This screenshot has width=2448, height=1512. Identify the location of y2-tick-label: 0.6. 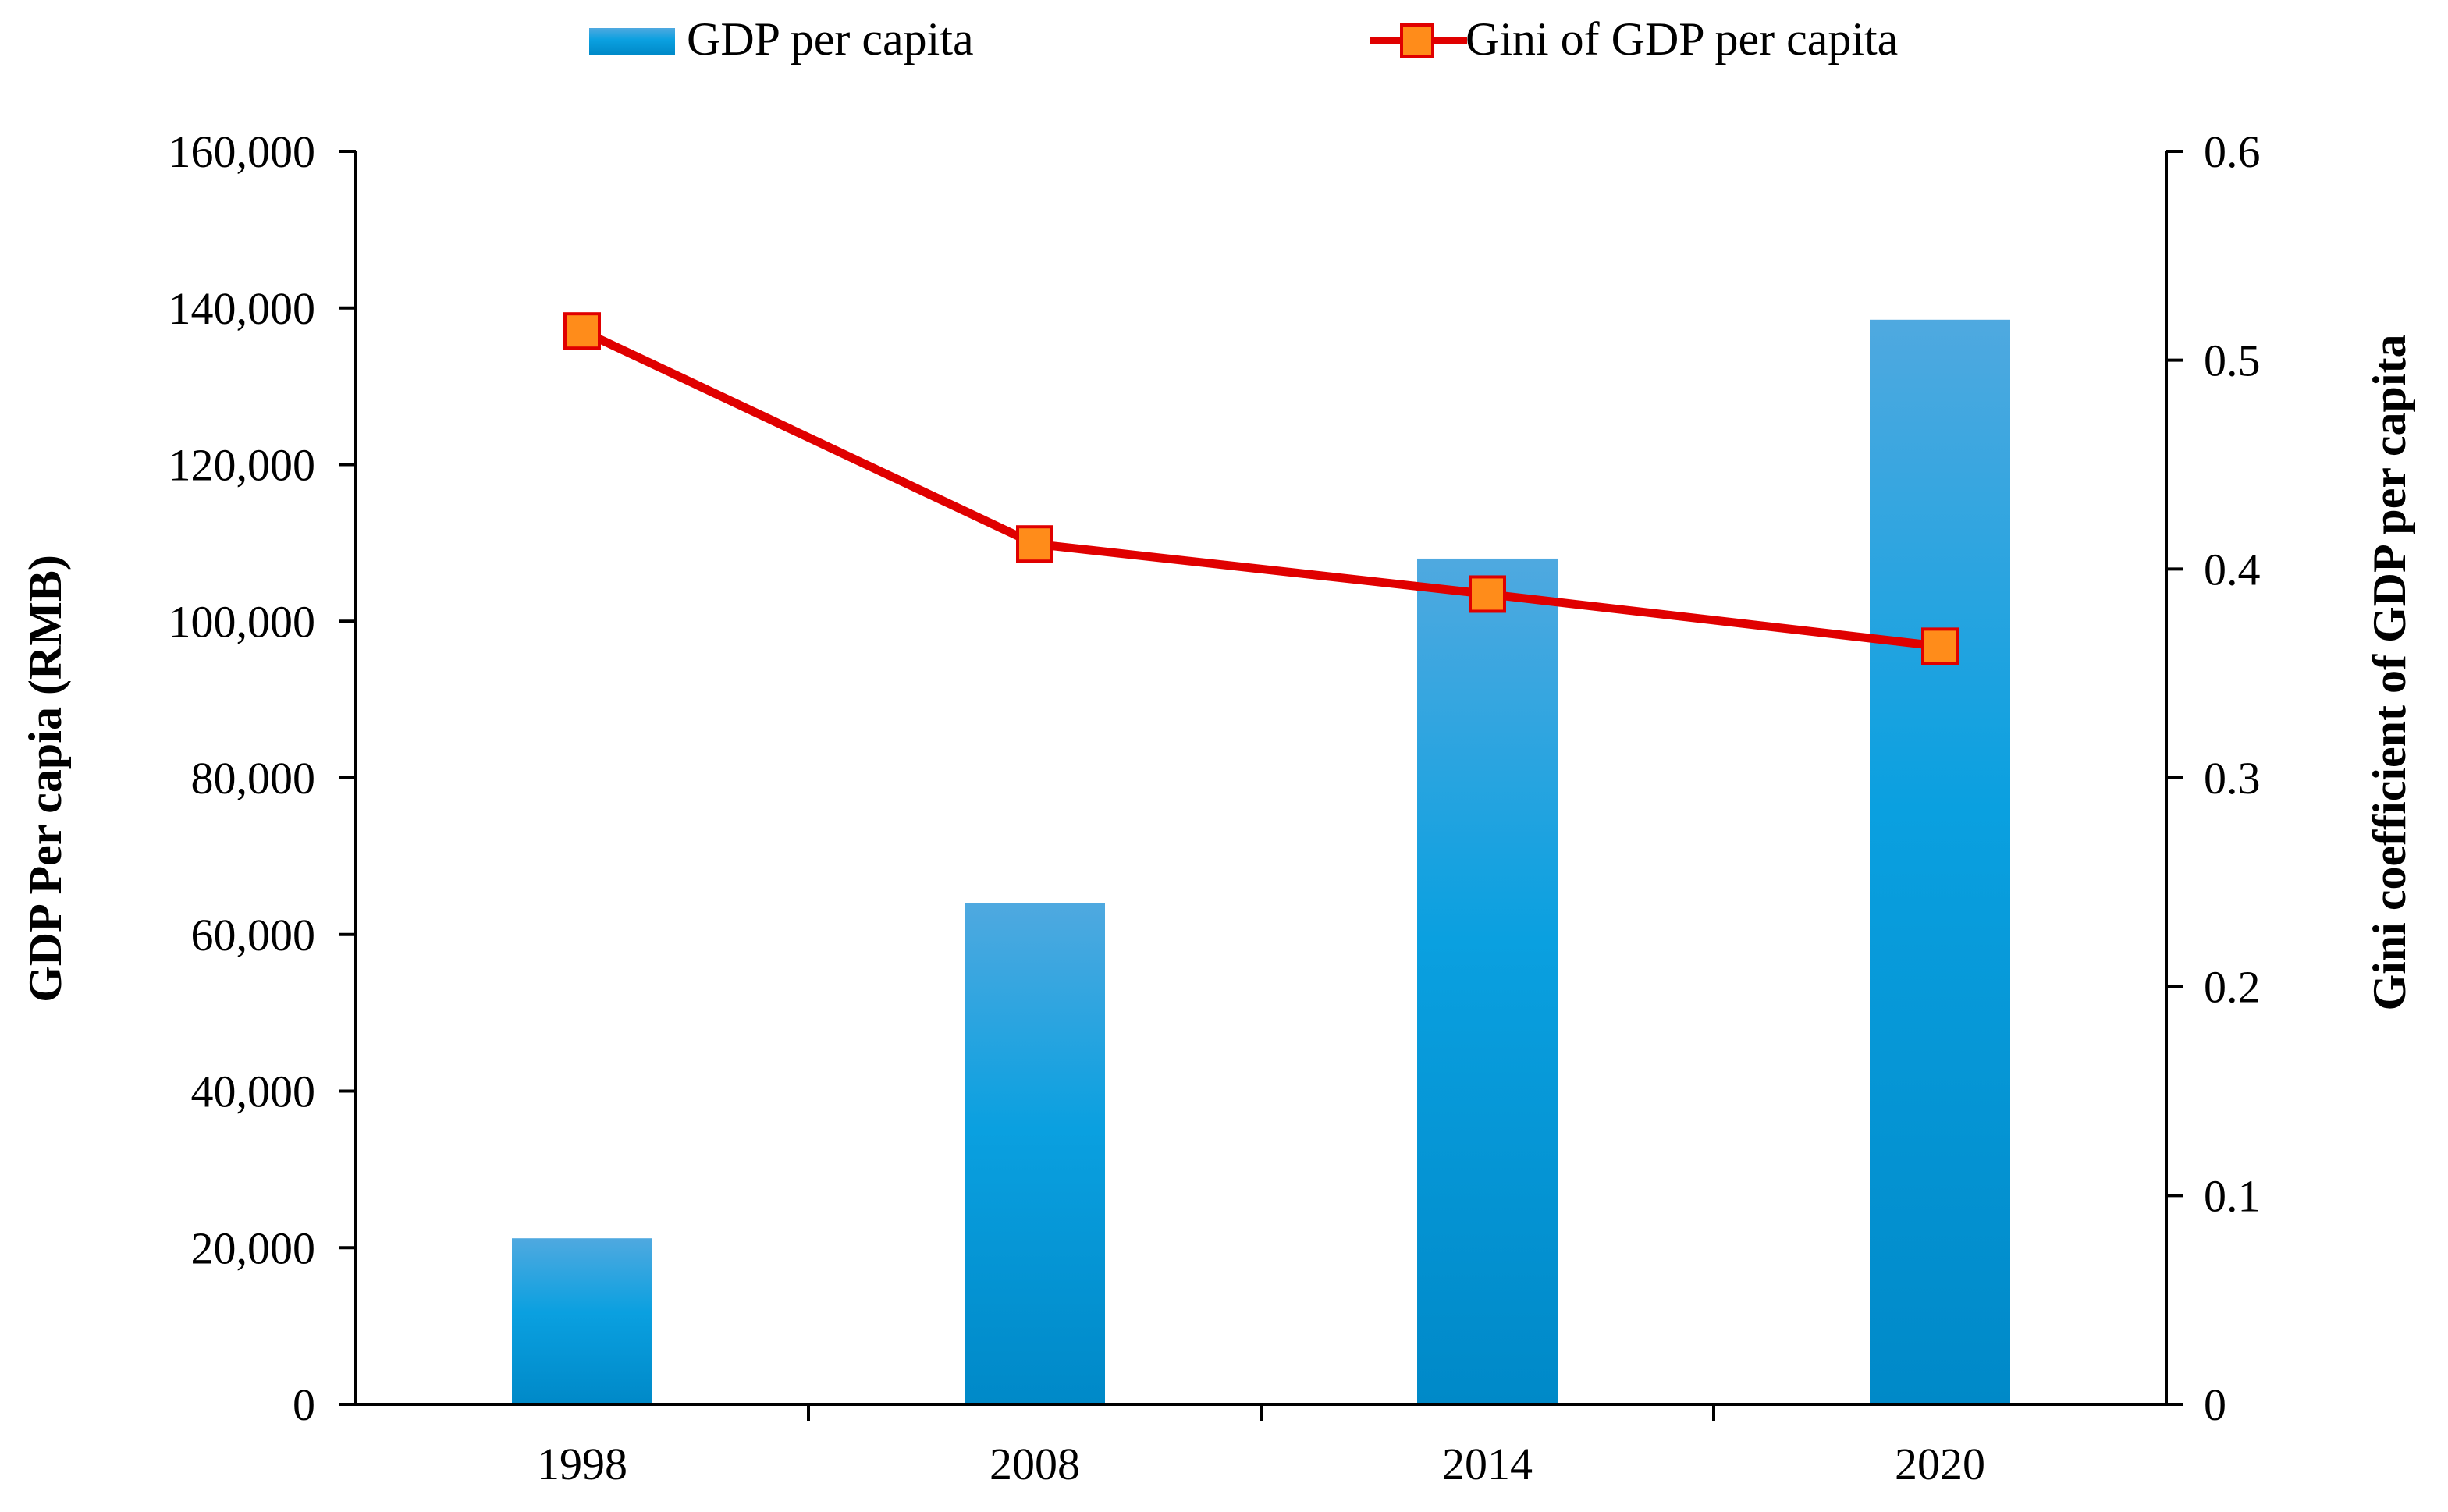
(2232, 152).